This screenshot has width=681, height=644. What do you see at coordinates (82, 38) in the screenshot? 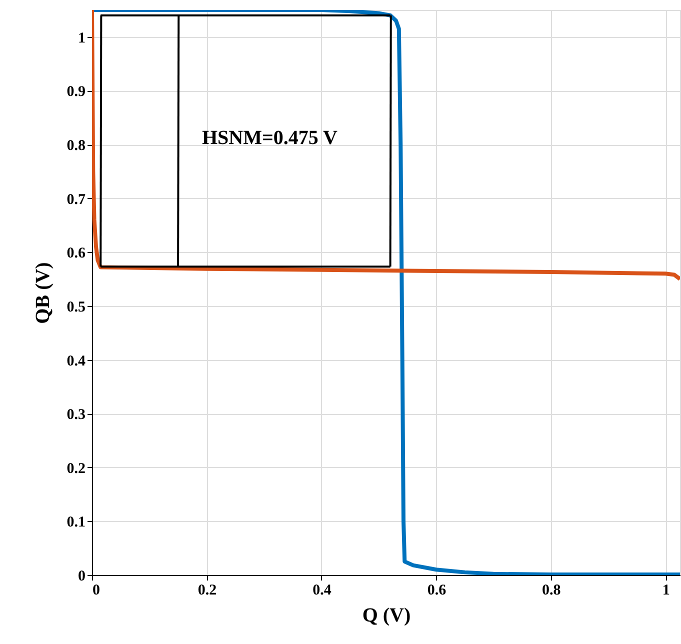
I see `y-tick-label: 1` at bounding box center [82, 38].